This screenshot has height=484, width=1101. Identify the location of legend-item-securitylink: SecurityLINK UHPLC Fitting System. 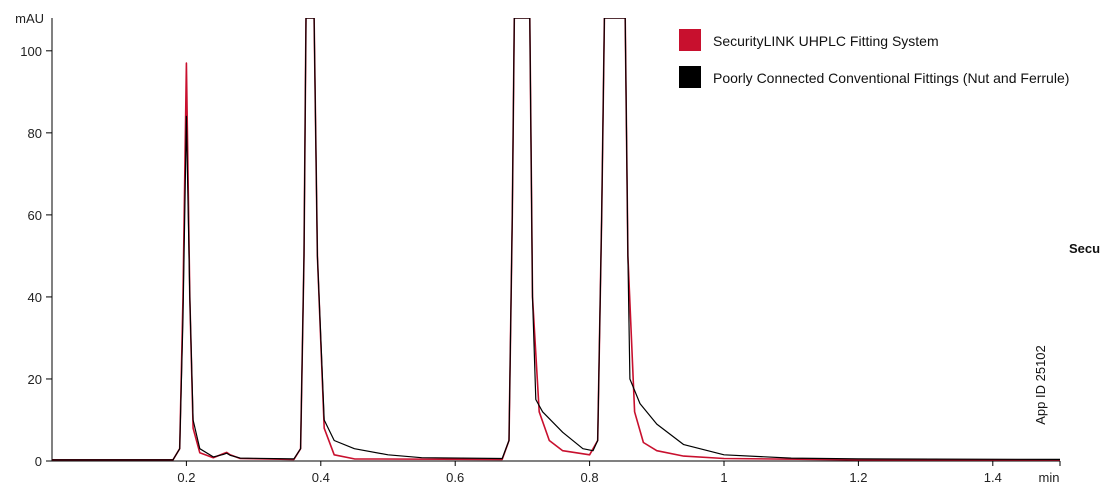
(809, 40).